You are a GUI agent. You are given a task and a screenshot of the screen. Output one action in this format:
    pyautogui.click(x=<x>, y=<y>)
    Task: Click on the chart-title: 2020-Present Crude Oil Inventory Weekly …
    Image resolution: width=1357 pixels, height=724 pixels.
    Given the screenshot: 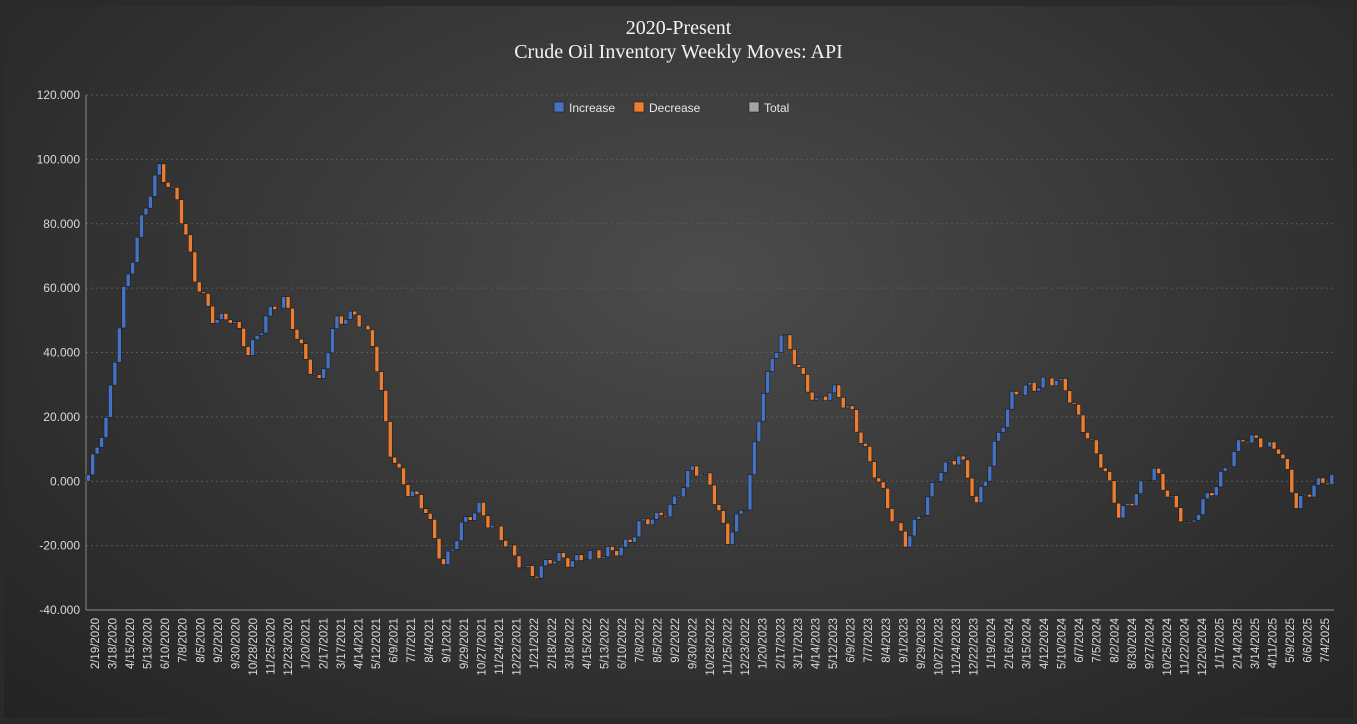 What is the action you would take?
    pyautogui.click(x=678, y=40)
    